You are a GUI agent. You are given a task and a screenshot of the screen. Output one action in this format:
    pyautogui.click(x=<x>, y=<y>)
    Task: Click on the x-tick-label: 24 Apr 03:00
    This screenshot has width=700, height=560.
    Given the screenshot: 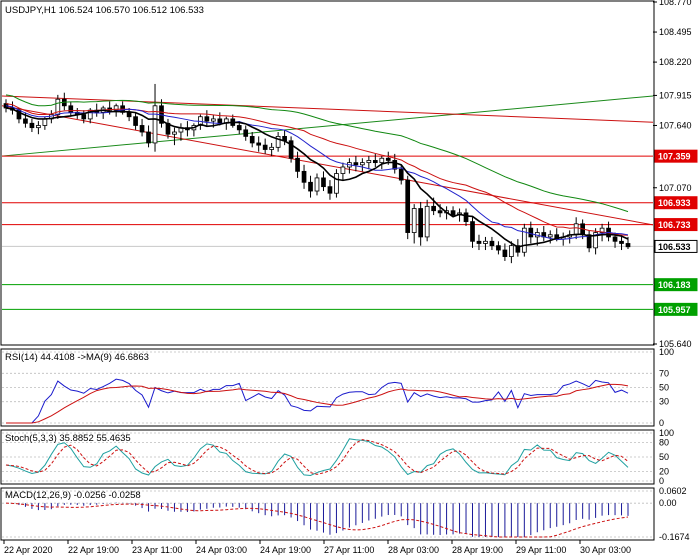 What is the action you would take?
    pyautogui.click(x=221, y=550)
    